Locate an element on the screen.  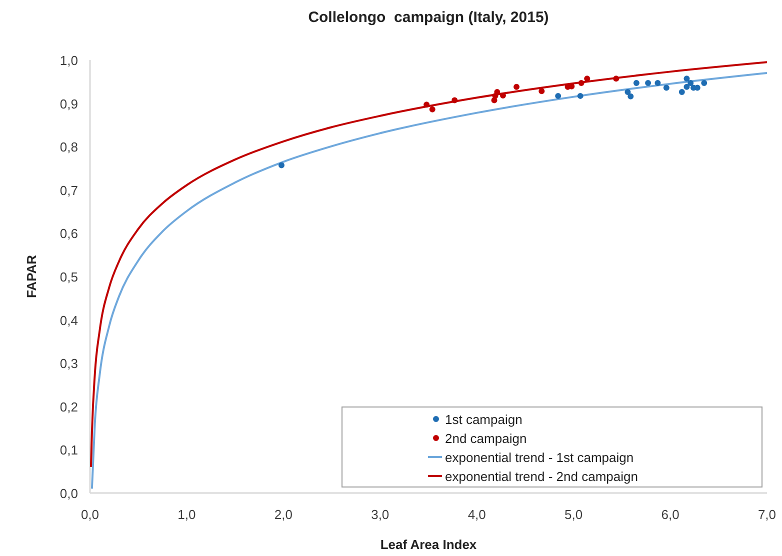
y-axis-title: FAPAR is located at coordinates (31, 276).